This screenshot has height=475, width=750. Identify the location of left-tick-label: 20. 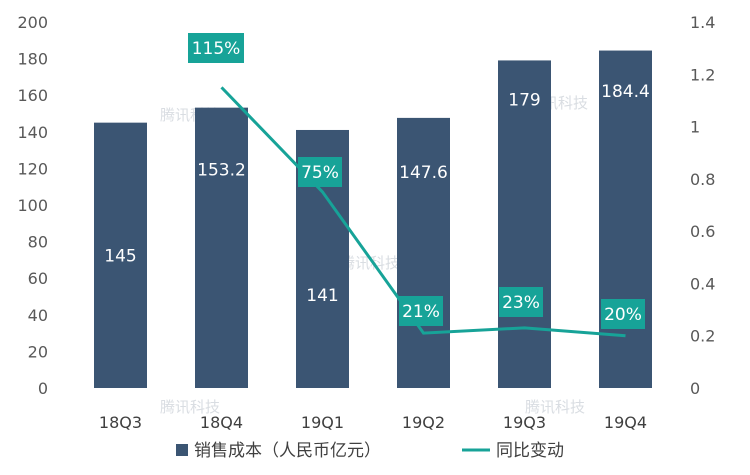
(38, 351).